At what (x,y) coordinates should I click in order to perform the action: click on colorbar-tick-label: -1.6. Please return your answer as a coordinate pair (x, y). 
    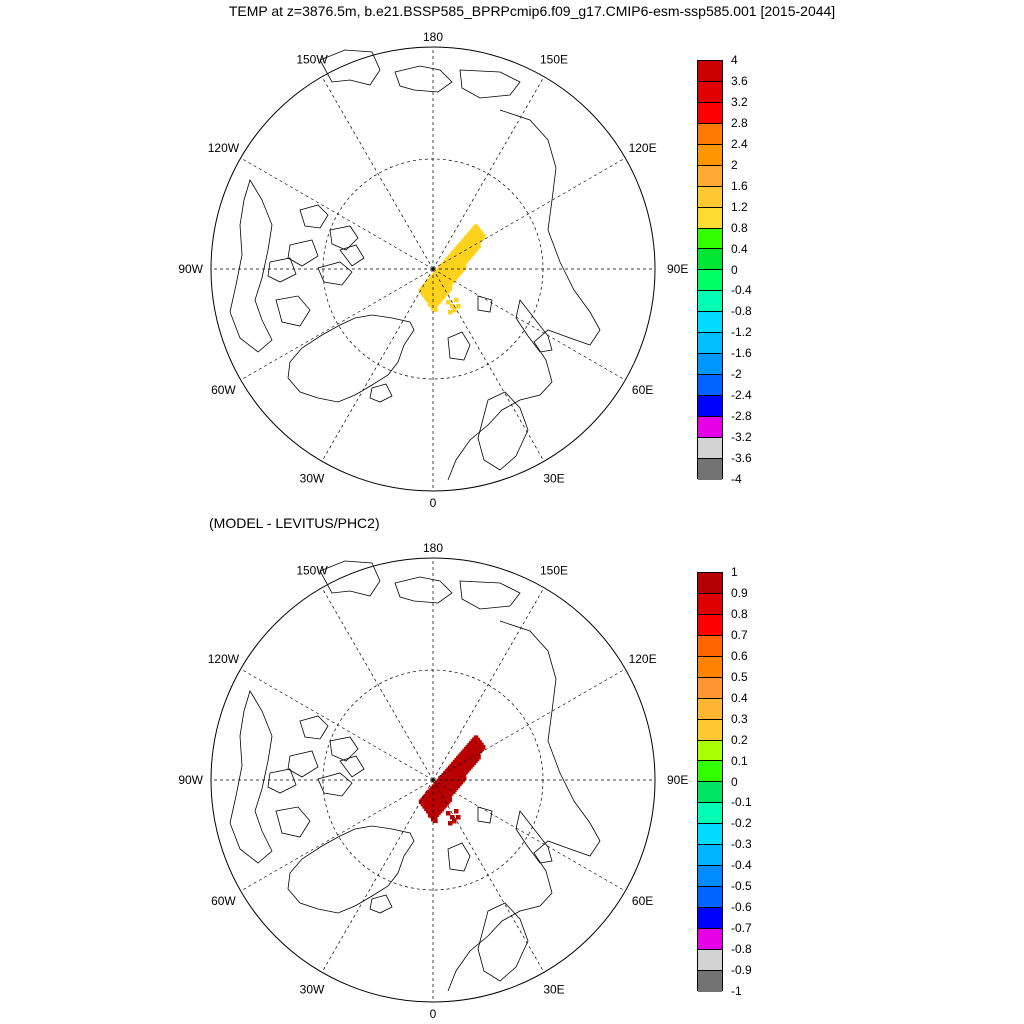
    Looking at the image, I should click on (741, 353).